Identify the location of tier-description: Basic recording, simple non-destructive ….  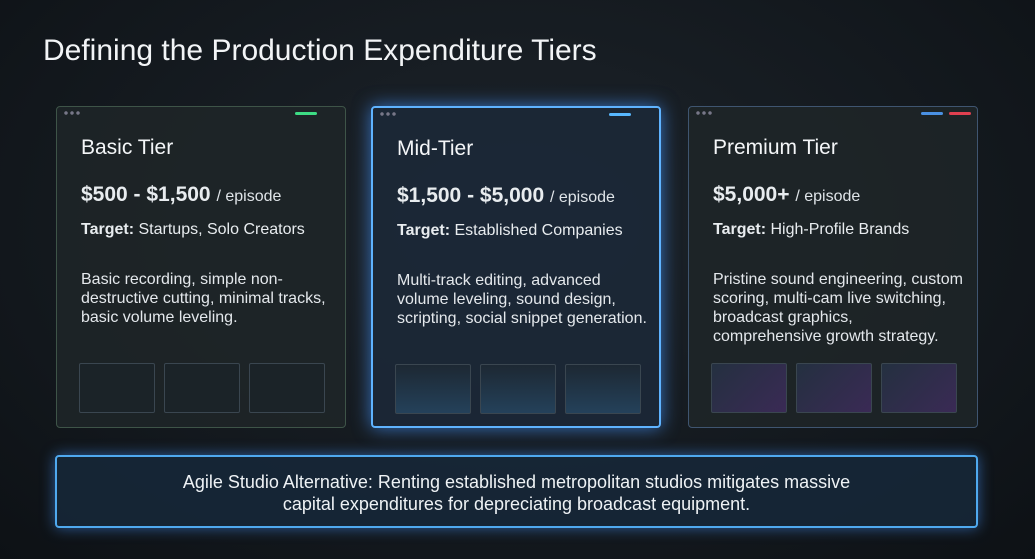
(203, 298).